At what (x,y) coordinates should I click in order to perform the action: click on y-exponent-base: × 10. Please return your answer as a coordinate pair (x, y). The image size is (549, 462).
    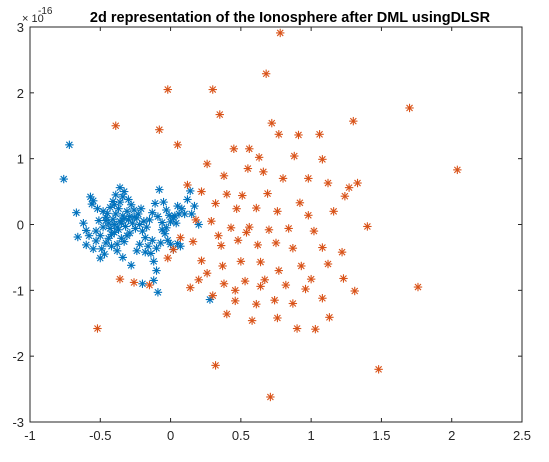
    Looking at the image, I should click on (33, 19).